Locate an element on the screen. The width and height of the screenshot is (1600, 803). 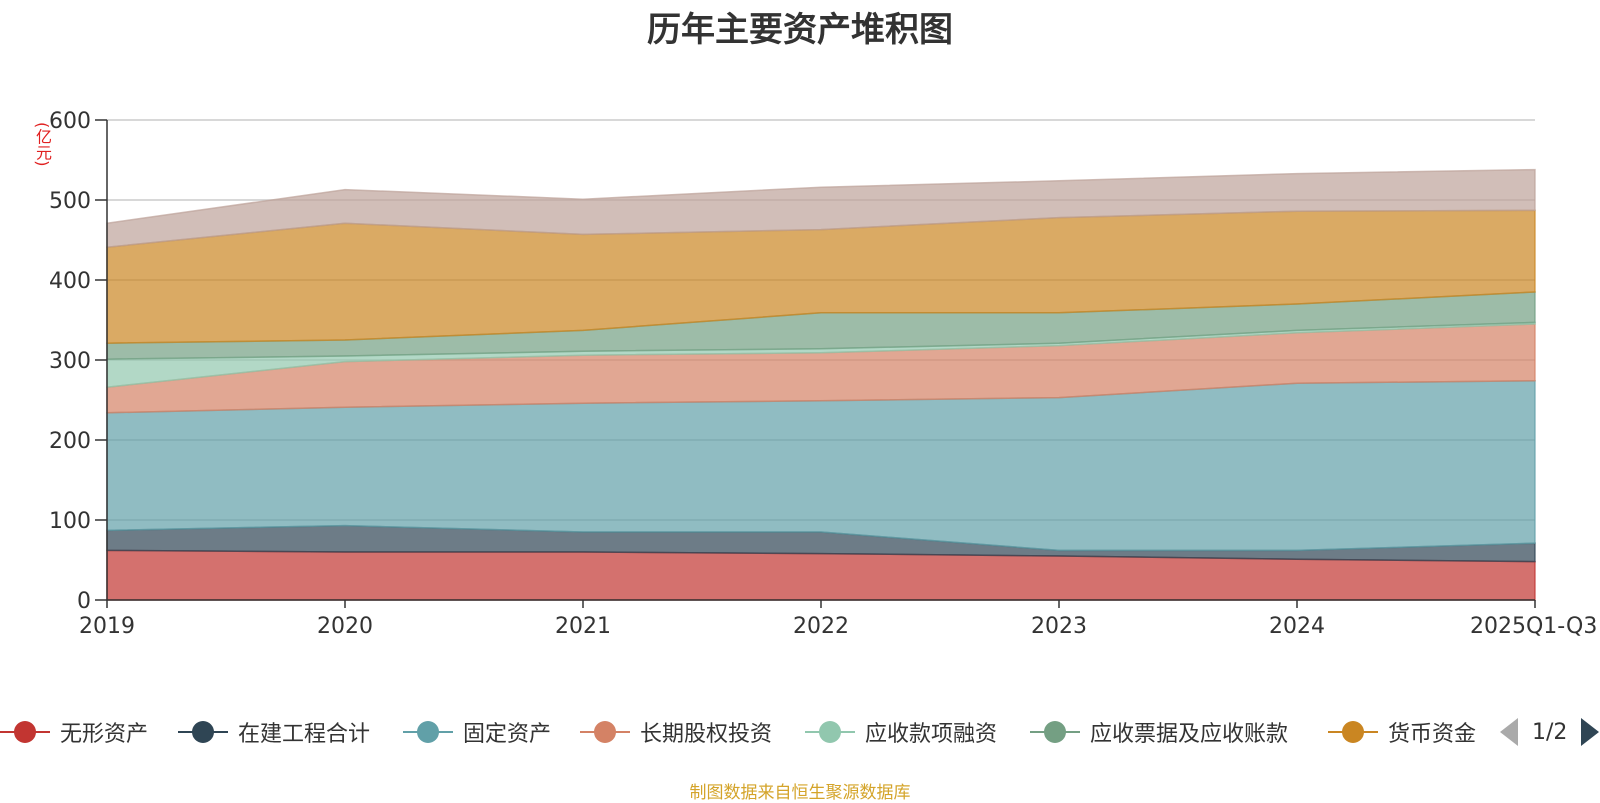
x-tick-label: 2025Q1-Q3 is located at coordinates (1533, 626).